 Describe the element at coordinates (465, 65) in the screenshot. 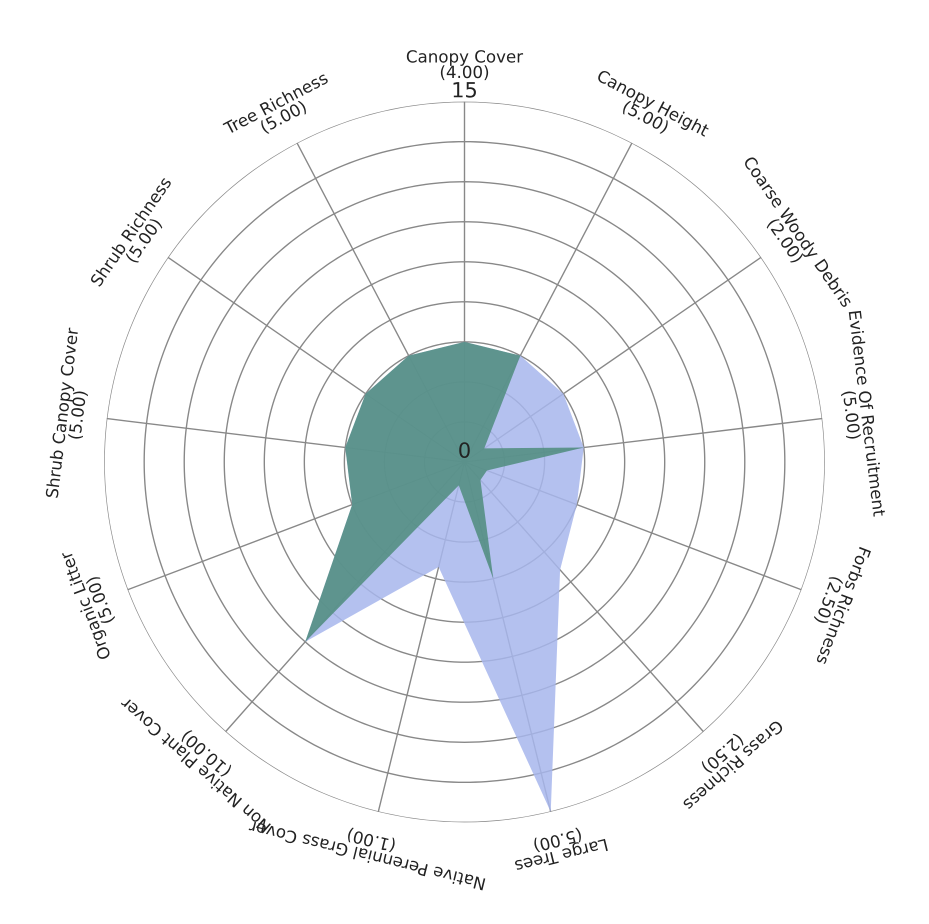

I see `spoke-label: Canopy Cover (4.00)` at that location.